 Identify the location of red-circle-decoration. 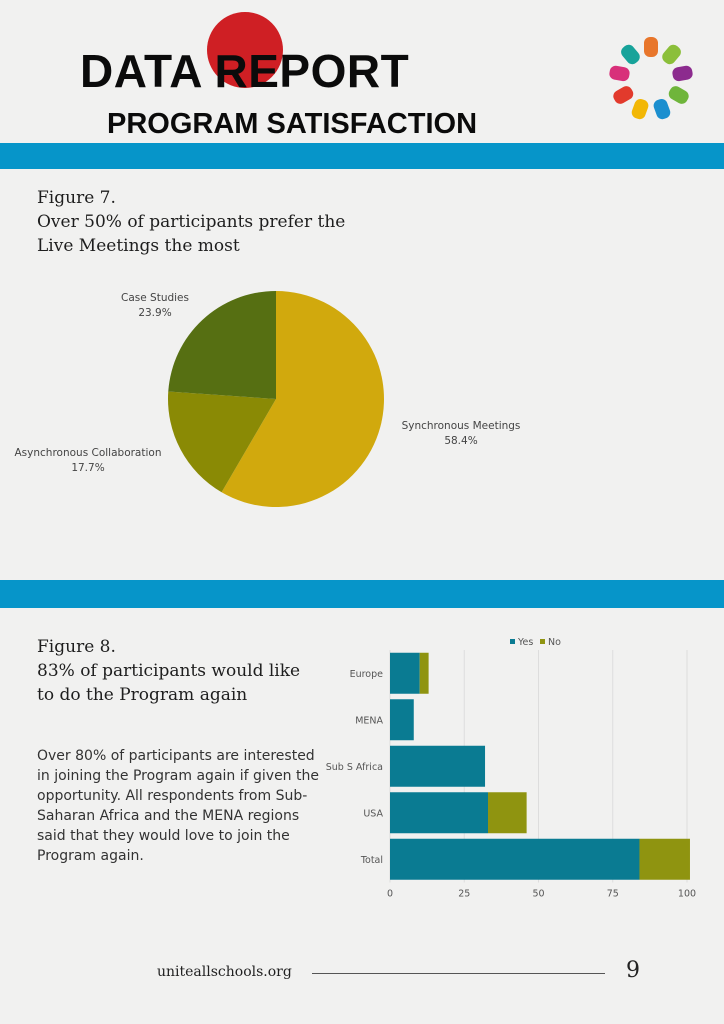
(245, 50).